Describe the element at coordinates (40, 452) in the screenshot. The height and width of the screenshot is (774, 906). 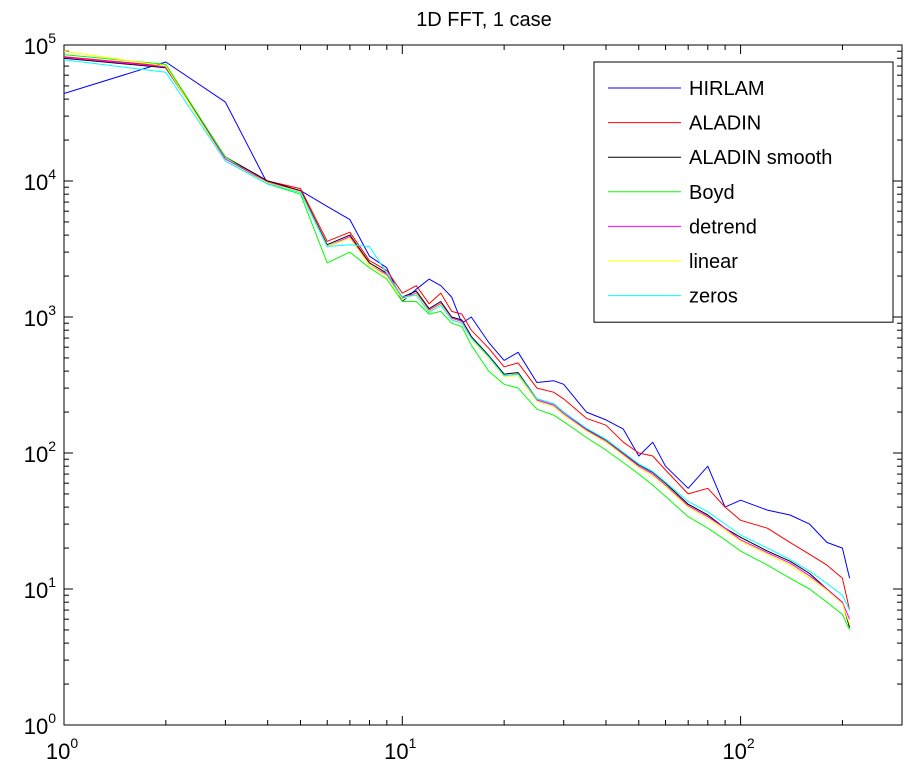
I see `y-tick-label: 10²` at that location.